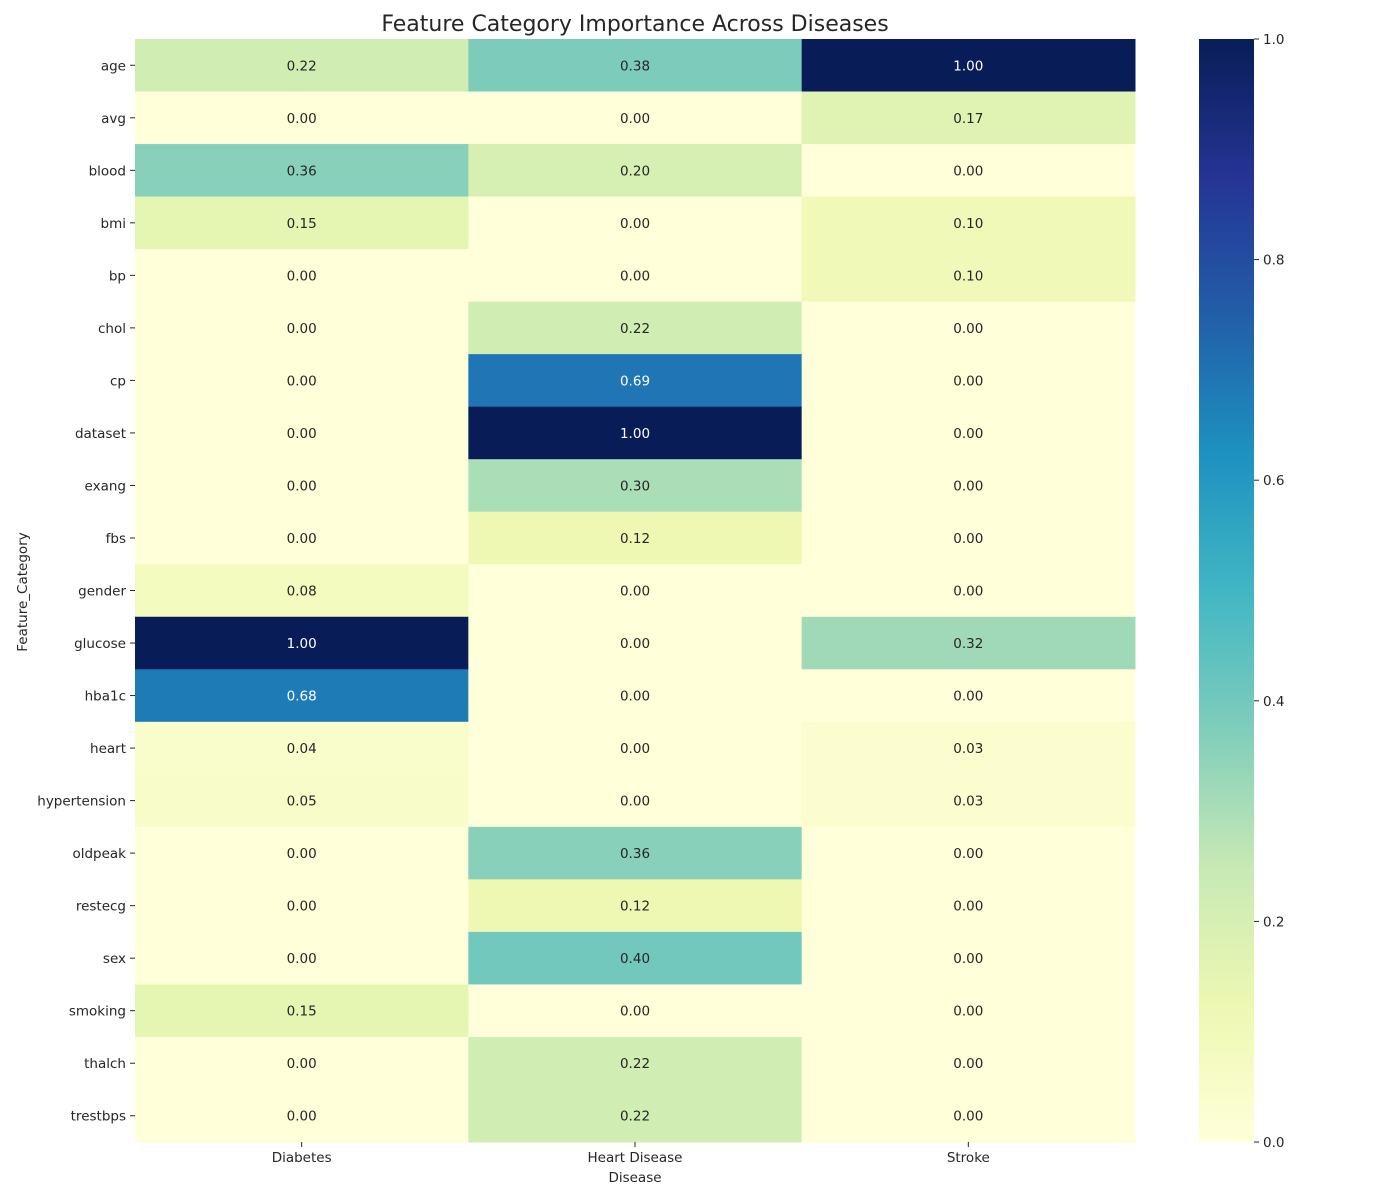  I want to click on cell-value-label: 0.12, so click(635, 539).